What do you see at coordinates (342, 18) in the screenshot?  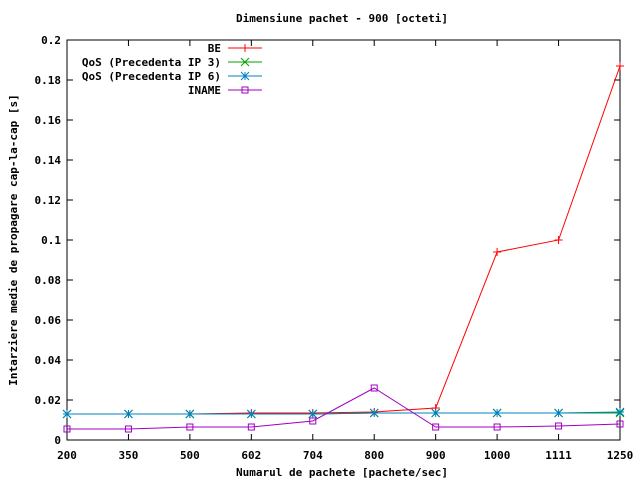 I see `chart-title: Dimensiune pachet - 900 [octeti]` at bounding box center [342, 18].